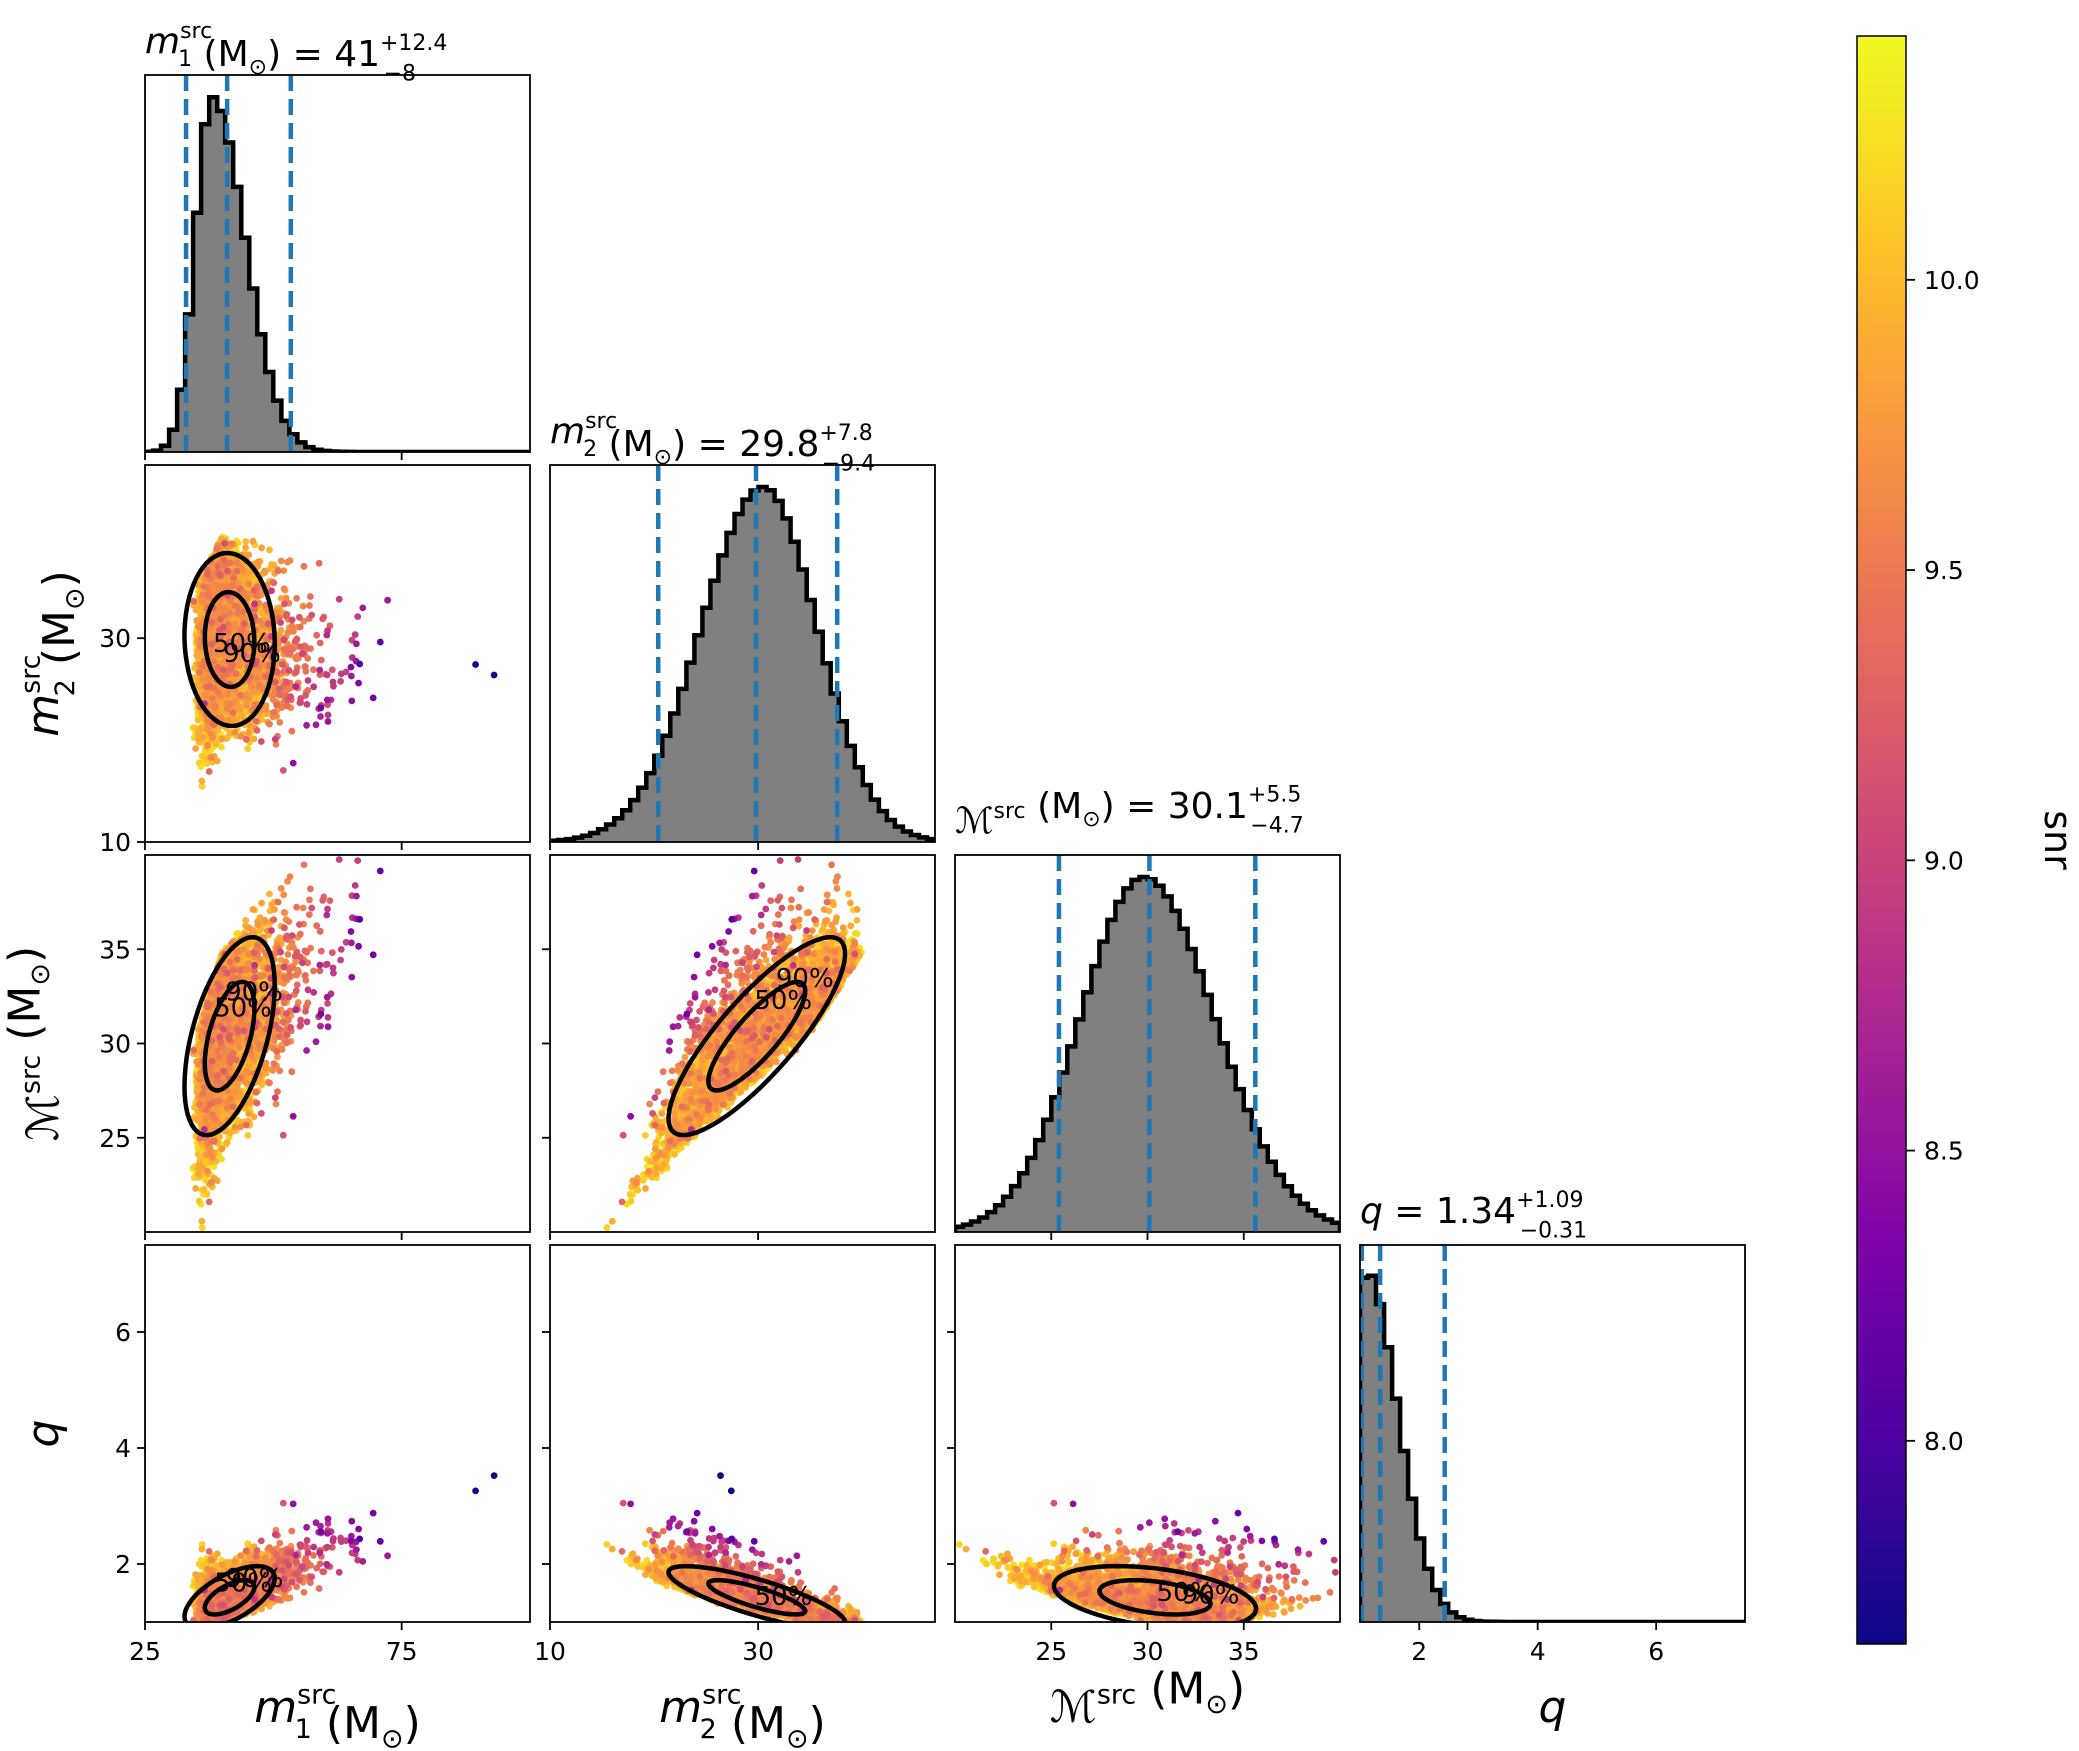 This screenshot has width=2079, height=1751. I want to click on contour-label-50: 50%, so click(242, 644).